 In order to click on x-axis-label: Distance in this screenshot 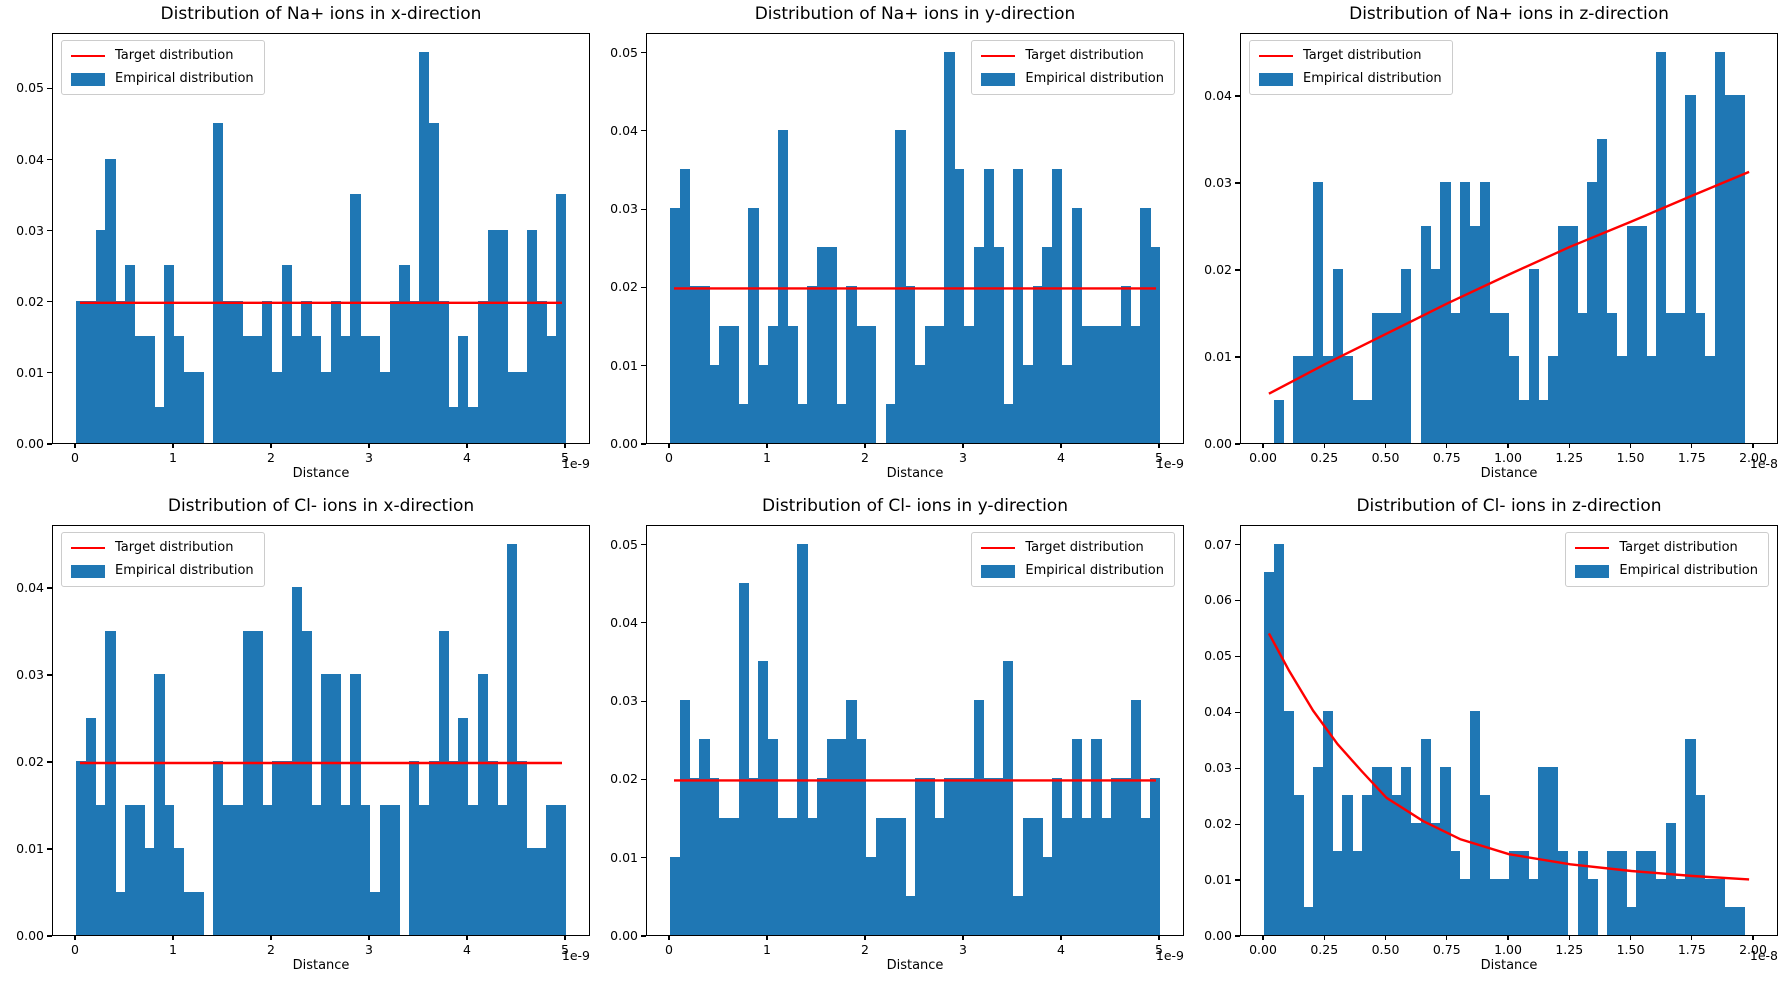, I will do `click(1509, 473)`.